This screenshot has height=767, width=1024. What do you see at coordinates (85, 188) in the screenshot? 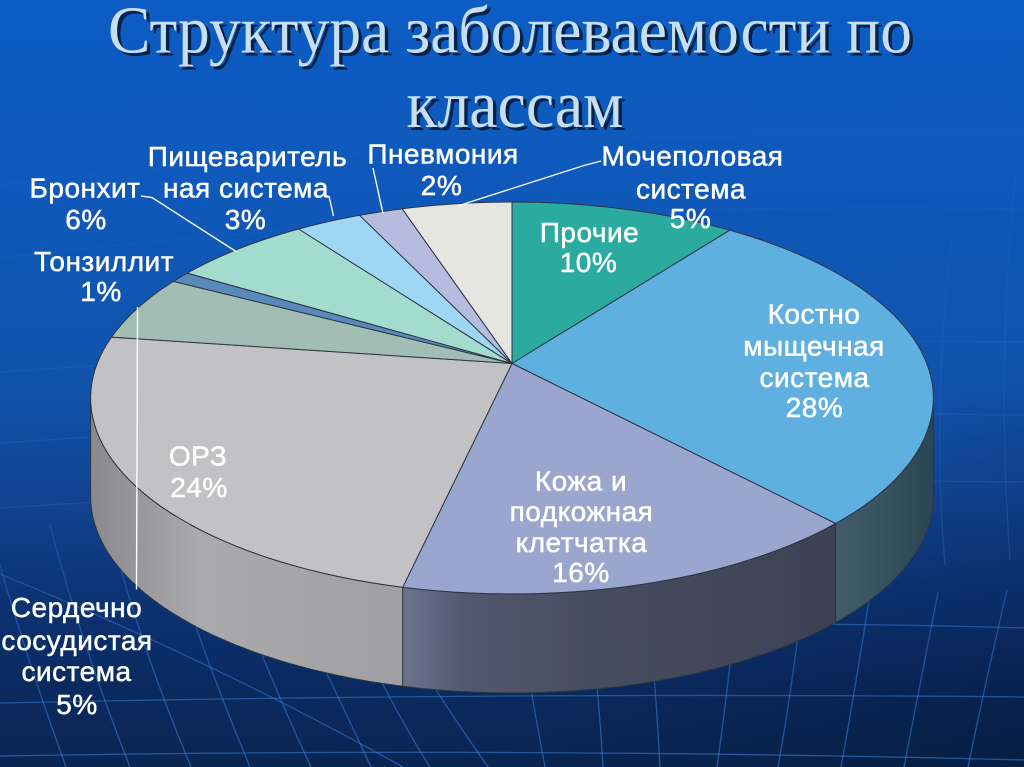
I see `svg-text: Бронхит` at bounding box center [85, 188].